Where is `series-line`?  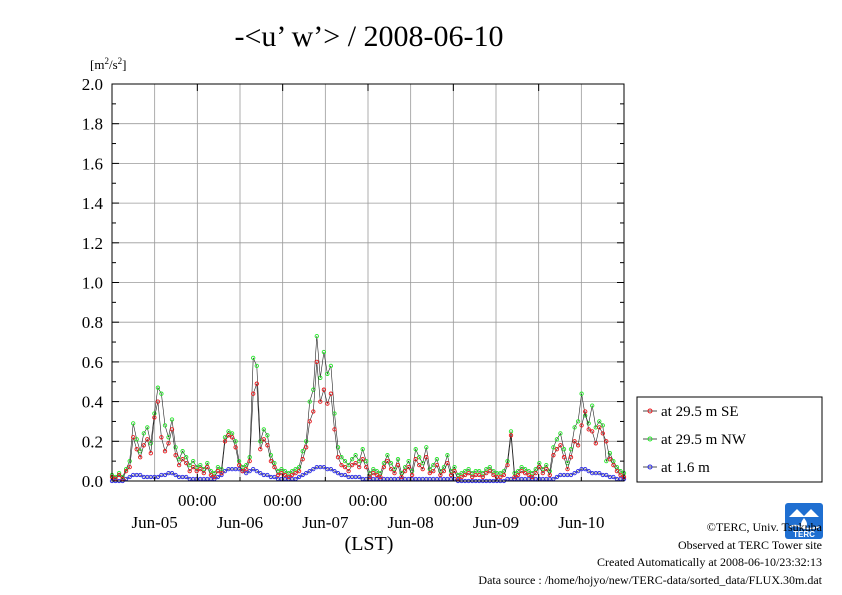
series-line is located at coordinates (368, 420).